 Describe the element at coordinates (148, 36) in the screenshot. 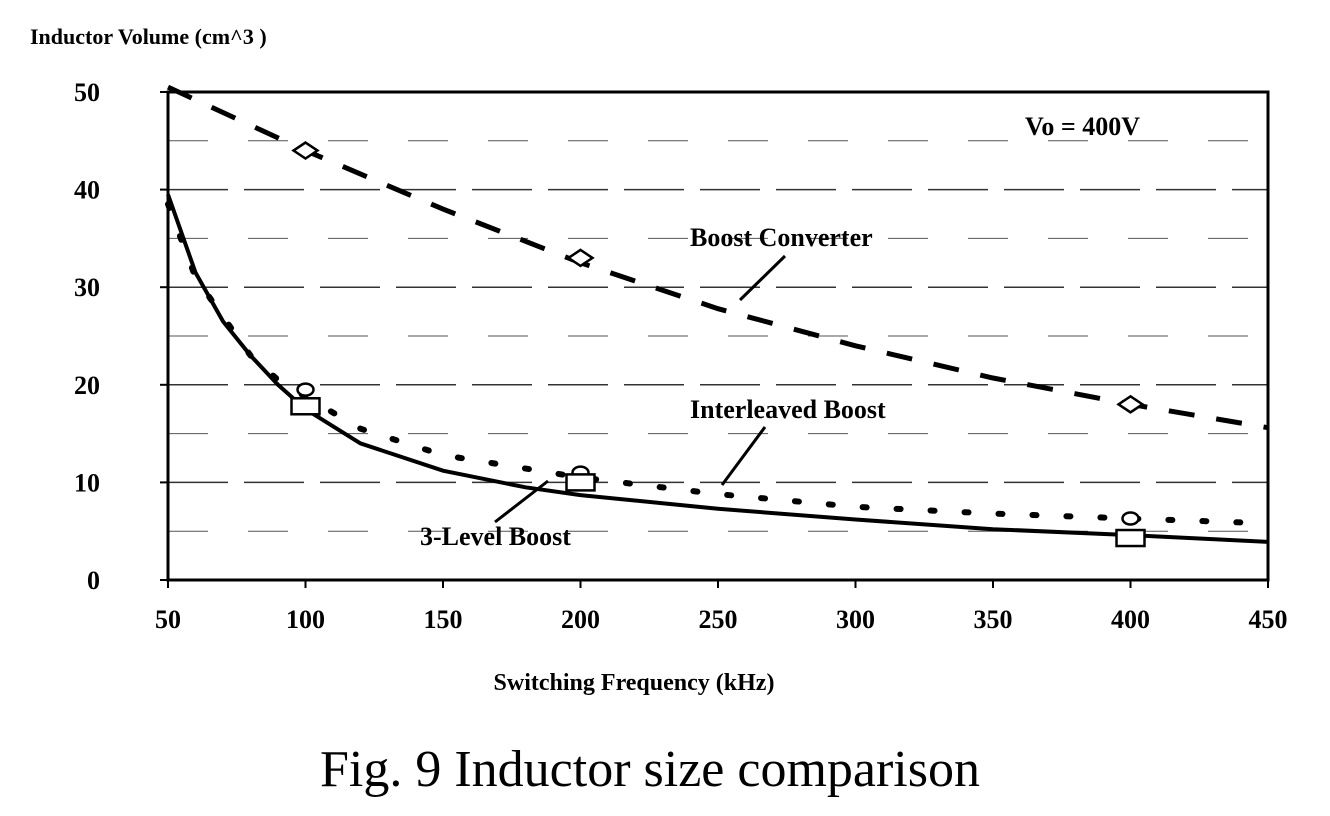

I see `y-axis-title: Inductor Volume (cm^3 )` at that location.